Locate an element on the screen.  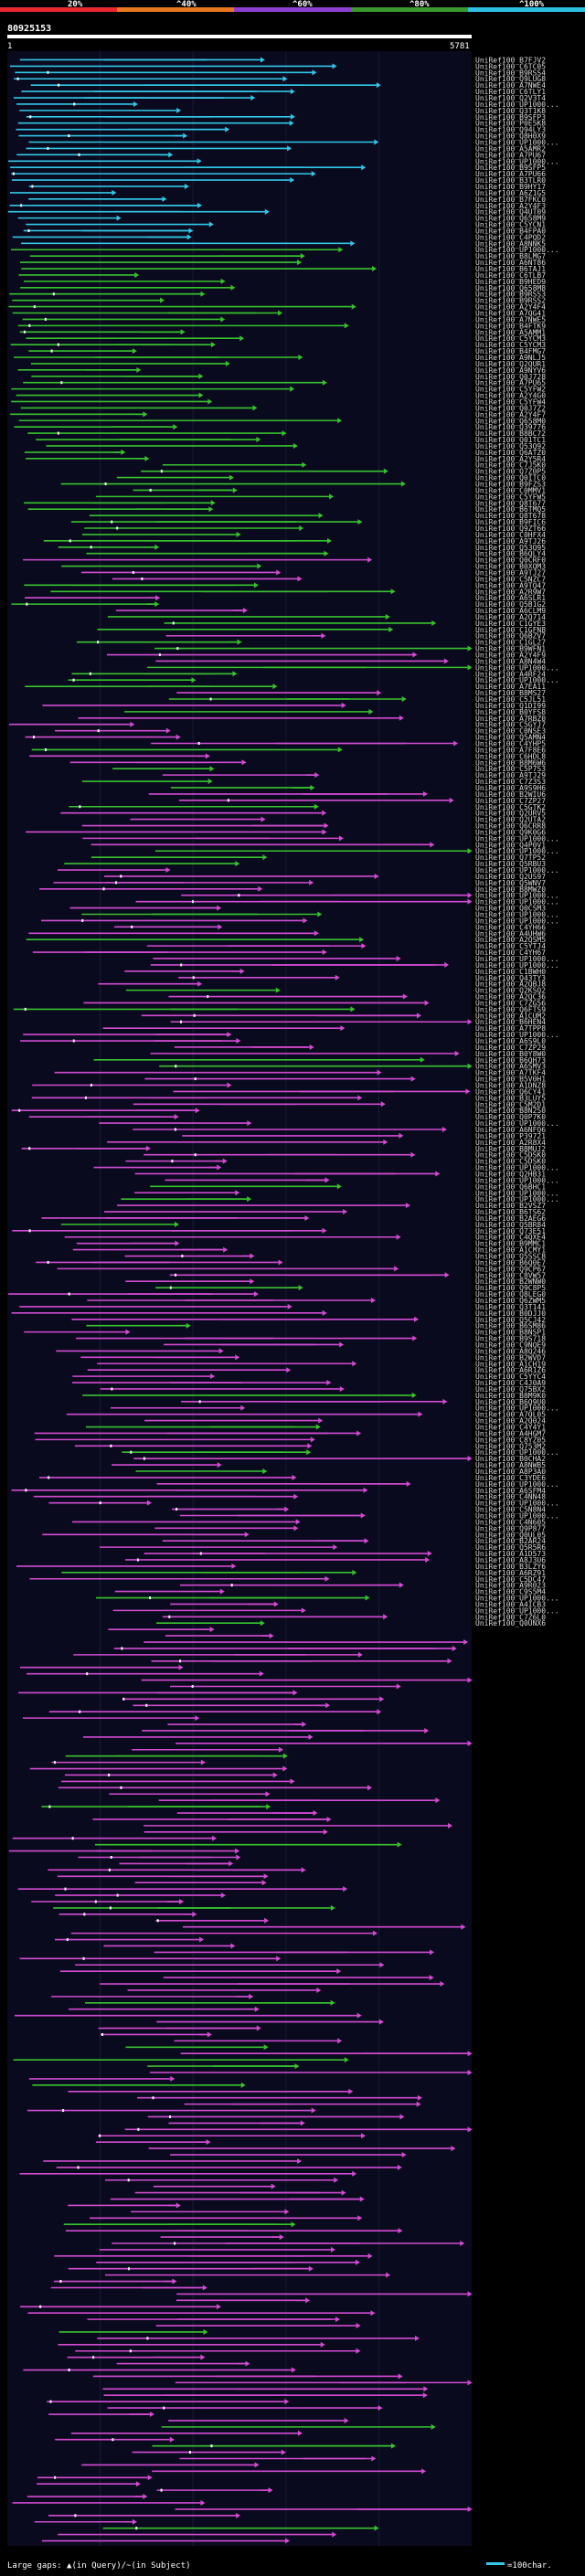
hit-label: UniRef100_A7EA11 is located at coordinates (511, 687).